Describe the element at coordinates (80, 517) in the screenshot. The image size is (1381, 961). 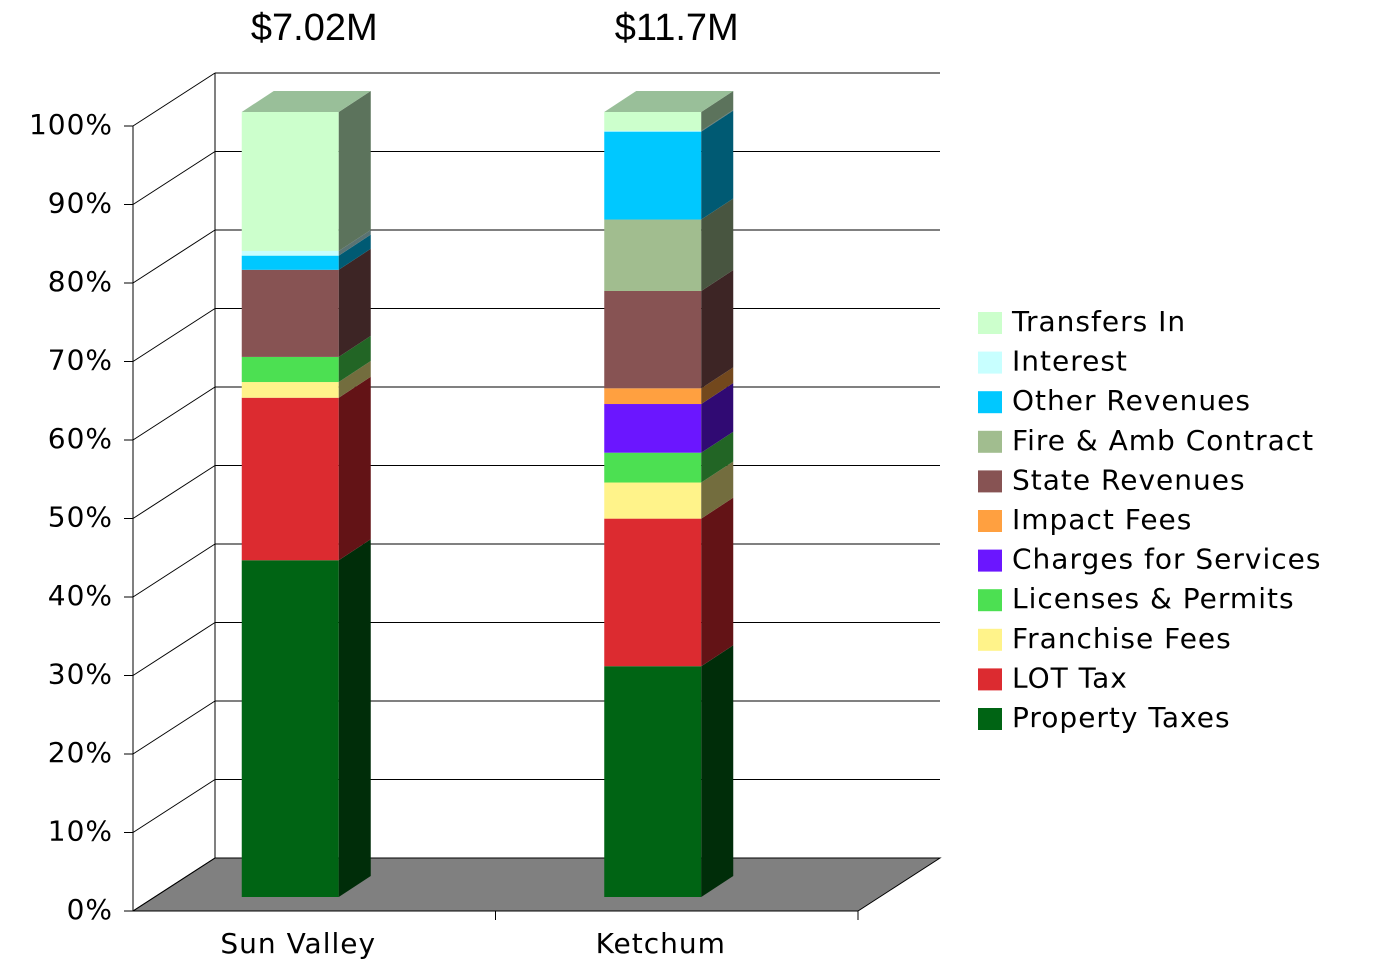
I see `y-tick-label: 50%` at that location.